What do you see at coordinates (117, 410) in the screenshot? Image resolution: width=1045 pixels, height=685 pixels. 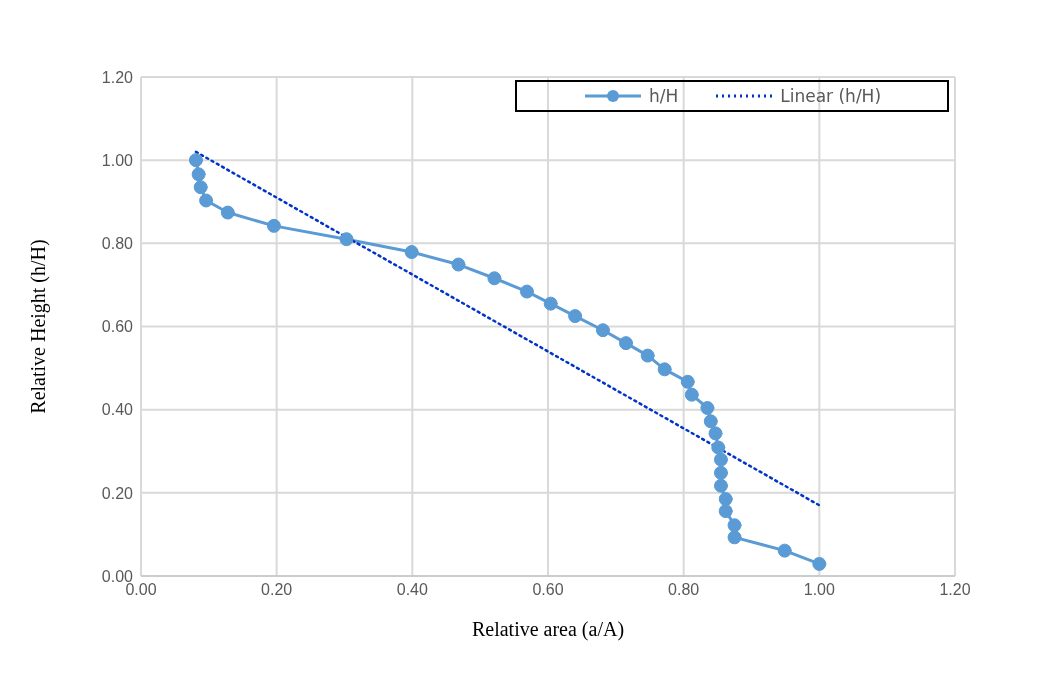 I see `y-tick-label: 0.40` at bounding box center [117, 410].